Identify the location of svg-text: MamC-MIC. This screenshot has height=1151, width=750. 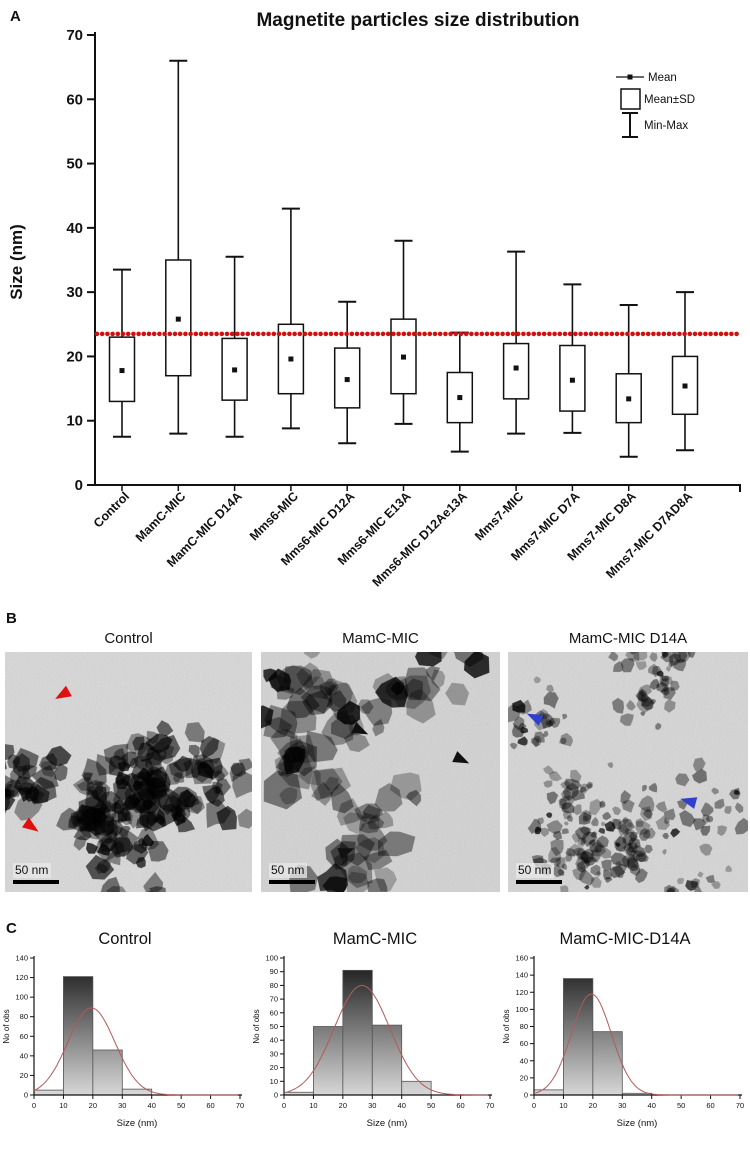
(161, 517).